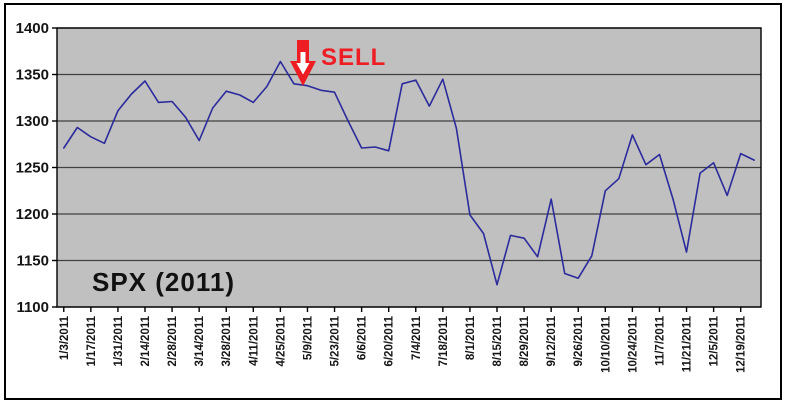 This screenshot has width=788, height=411. Describe the element at coordinates (227, 340) in the screenshot. I see `x-axis-label: 3/28/2011` at that location.